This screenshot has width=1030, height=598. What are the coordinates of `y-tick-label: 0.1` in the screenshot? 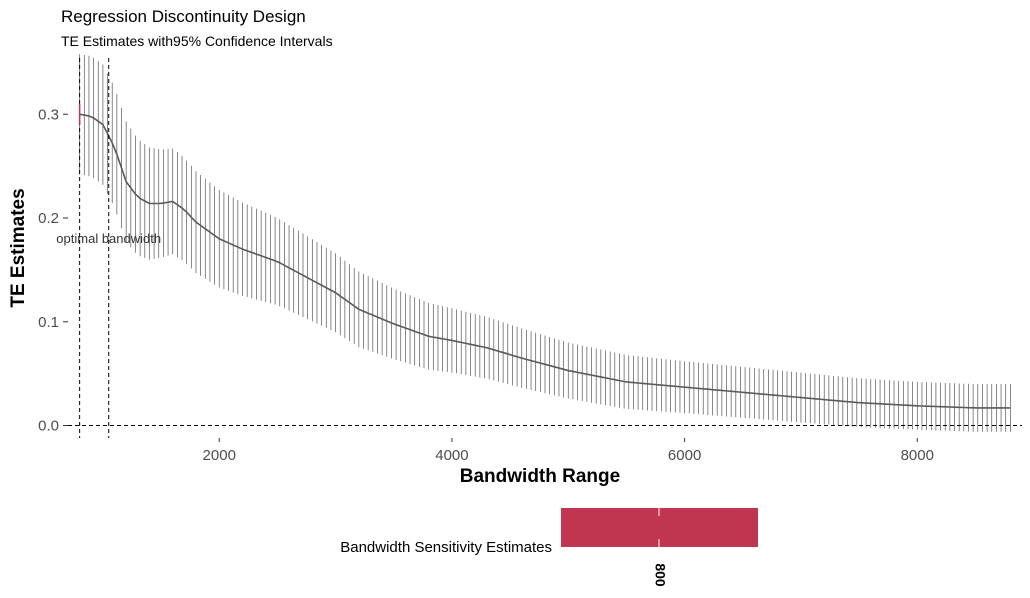 It's located at (48, 322).